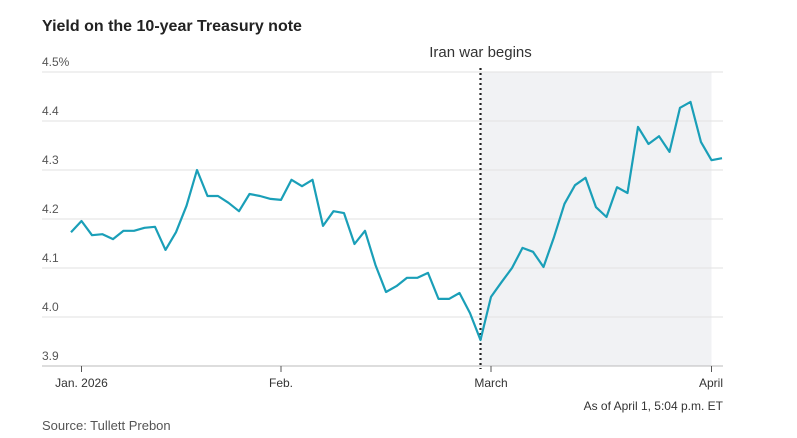 Image resolution: width=797 pixels, height=438 pixels. Describe the element at coordinates (106, 425) in the screenshot. I see `source-note: Source: Tullett Prebon` at that location.